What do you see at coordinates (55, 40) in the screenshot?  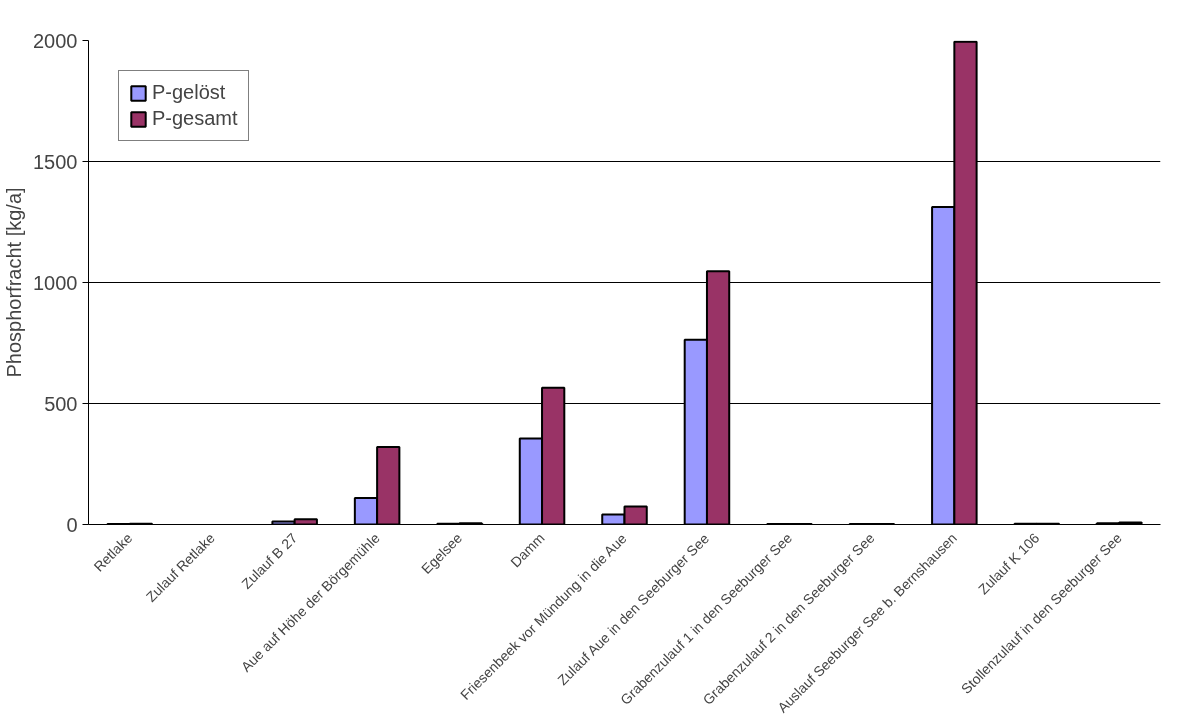 I see `y-tick-label: 2000` at bounding box center [55, 40].